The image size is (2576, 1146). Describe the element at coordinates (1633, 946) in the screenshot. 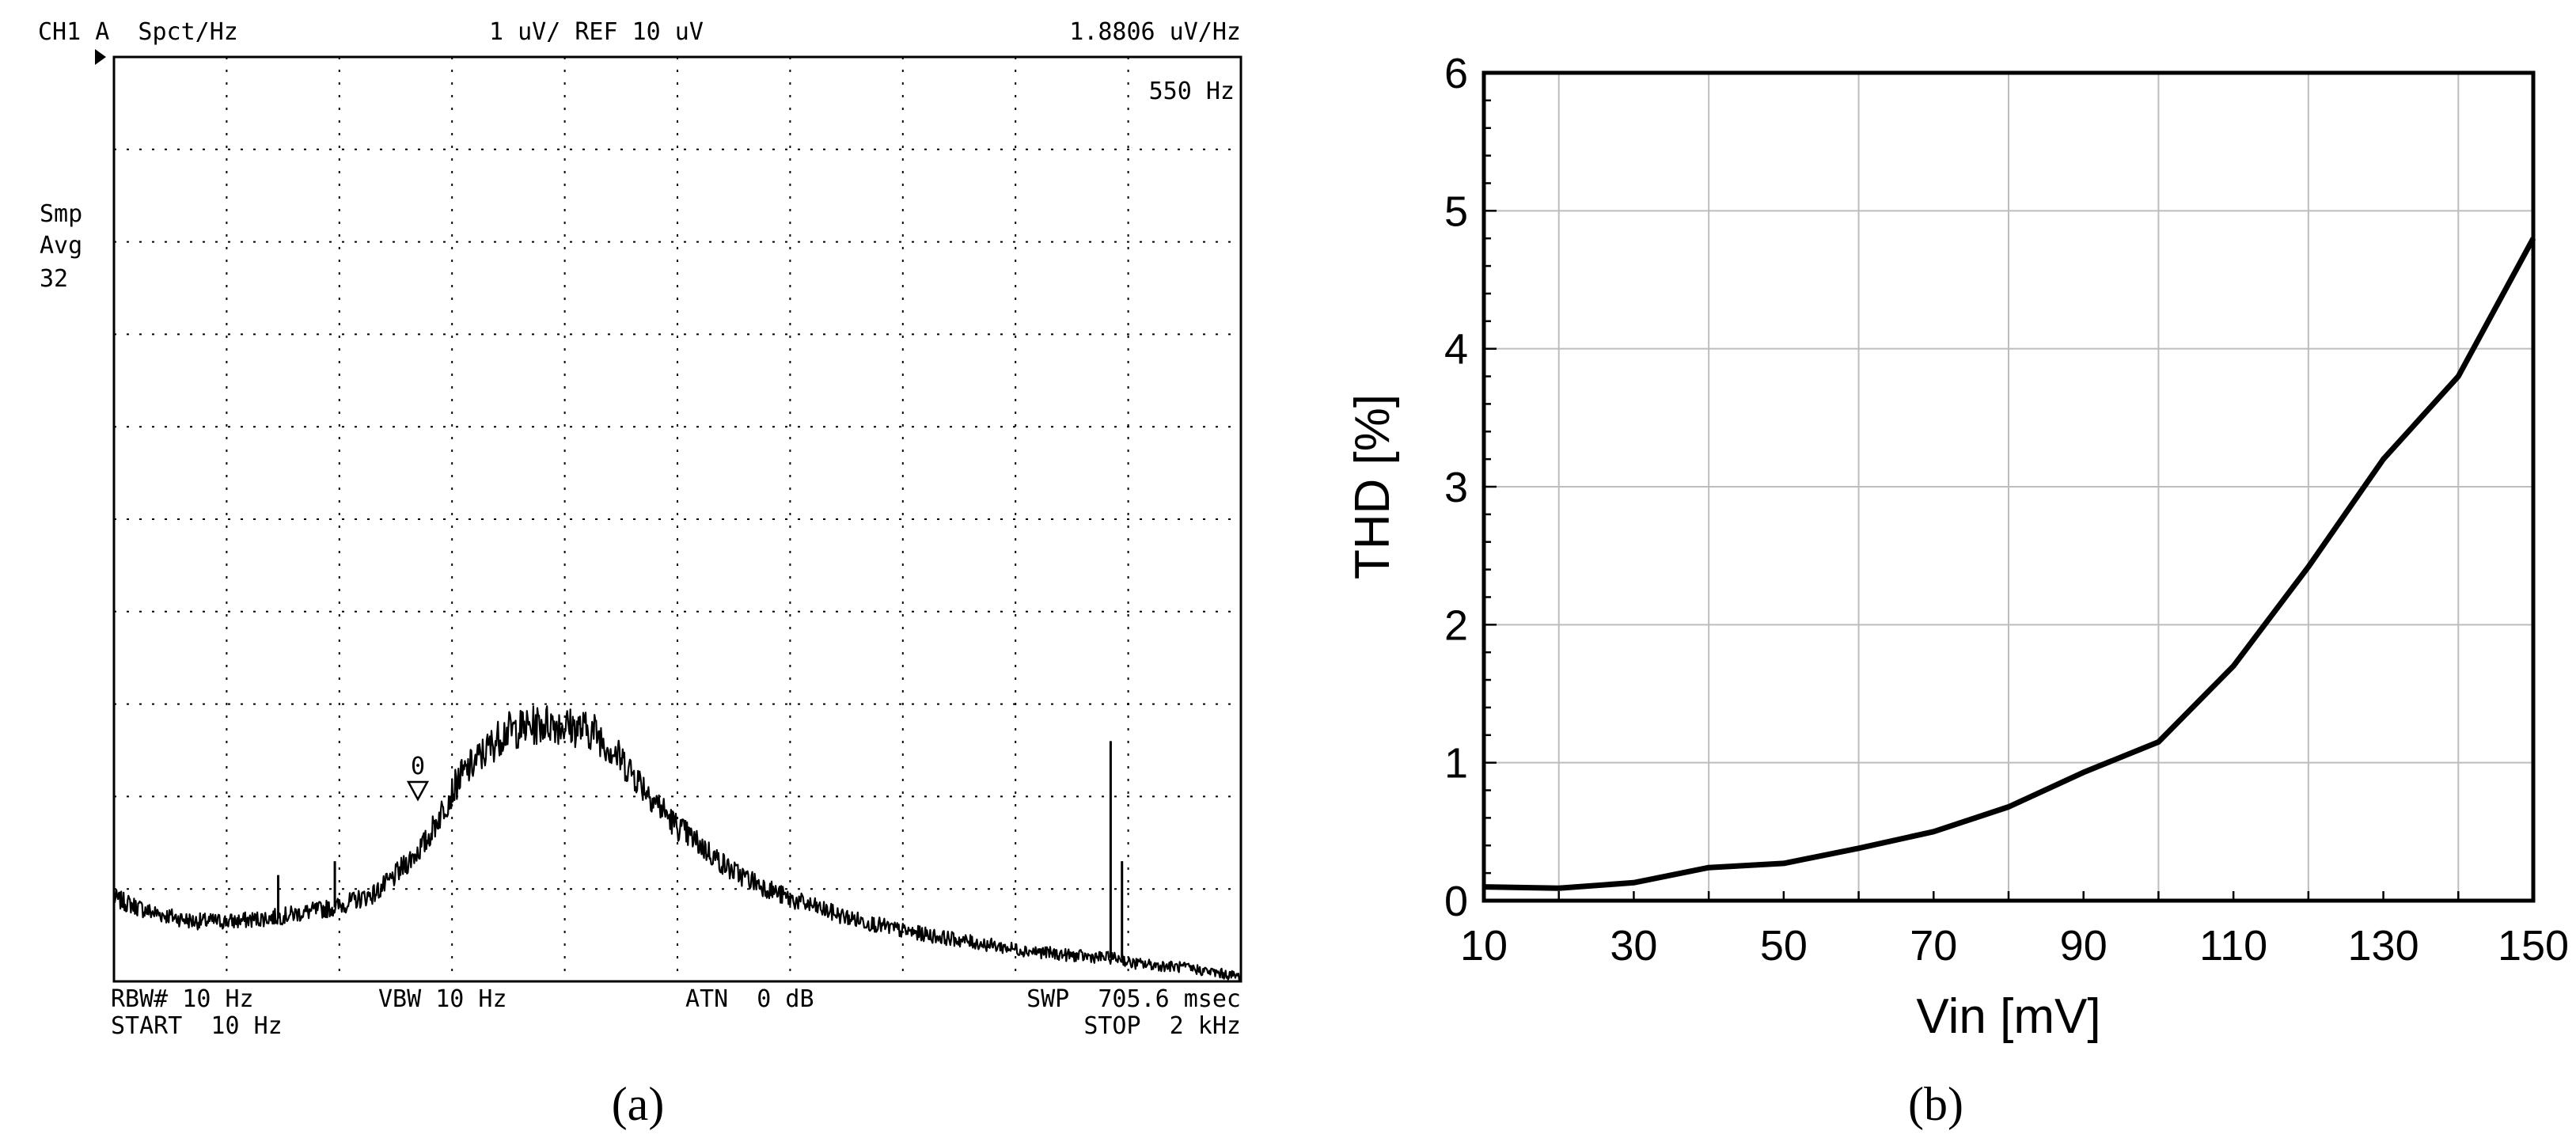

I see `thd-x-tick-label: 30` at that location.